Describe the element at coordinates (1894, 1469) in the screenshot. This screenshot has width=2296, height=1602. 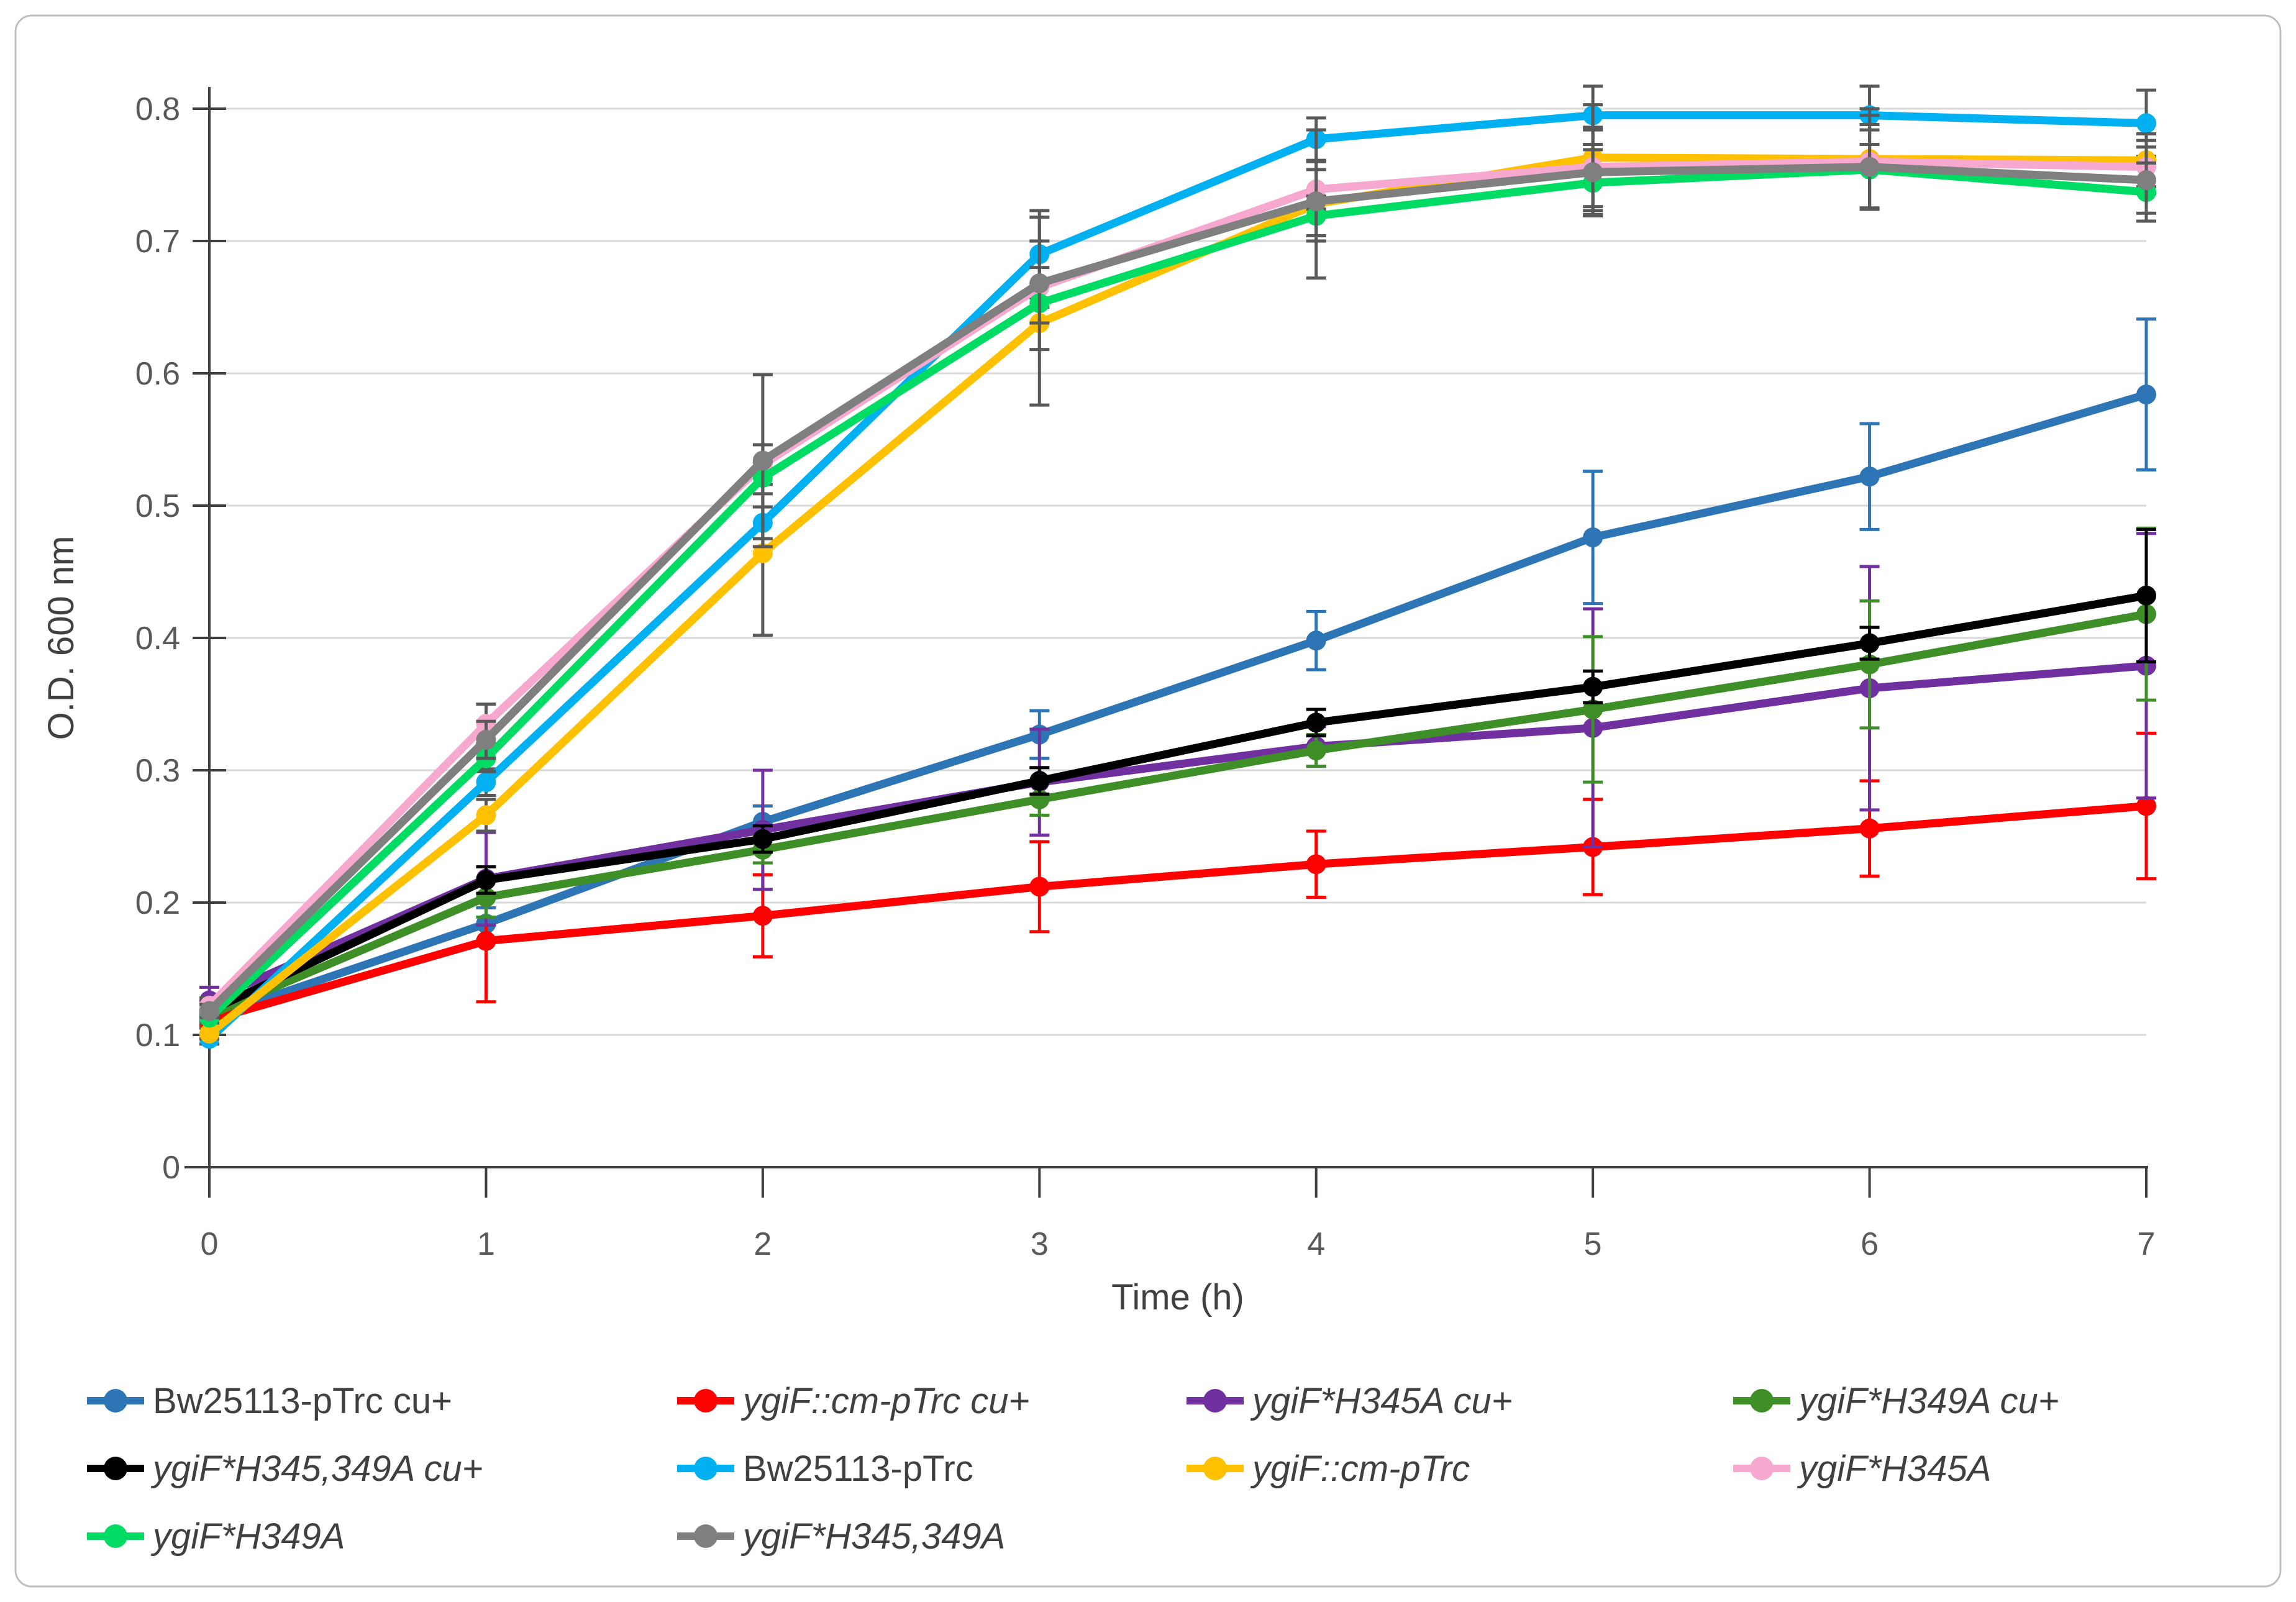
I see `legend-label: ygiF*H345A` at that location.